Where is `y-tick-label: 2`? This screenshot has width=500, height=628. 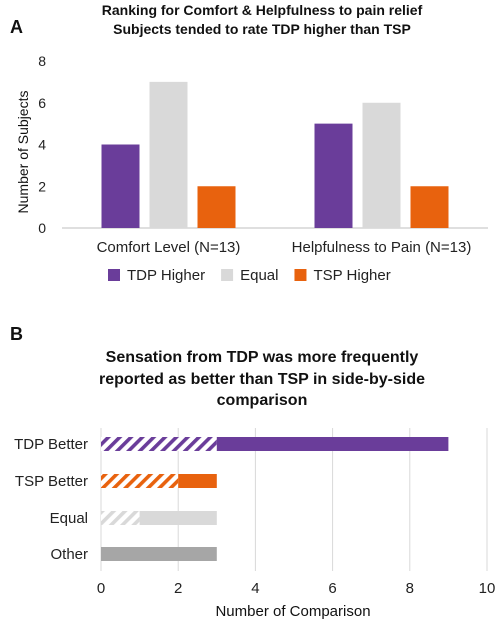
y-tick-label: 2 is located at coordinates (42, 186).